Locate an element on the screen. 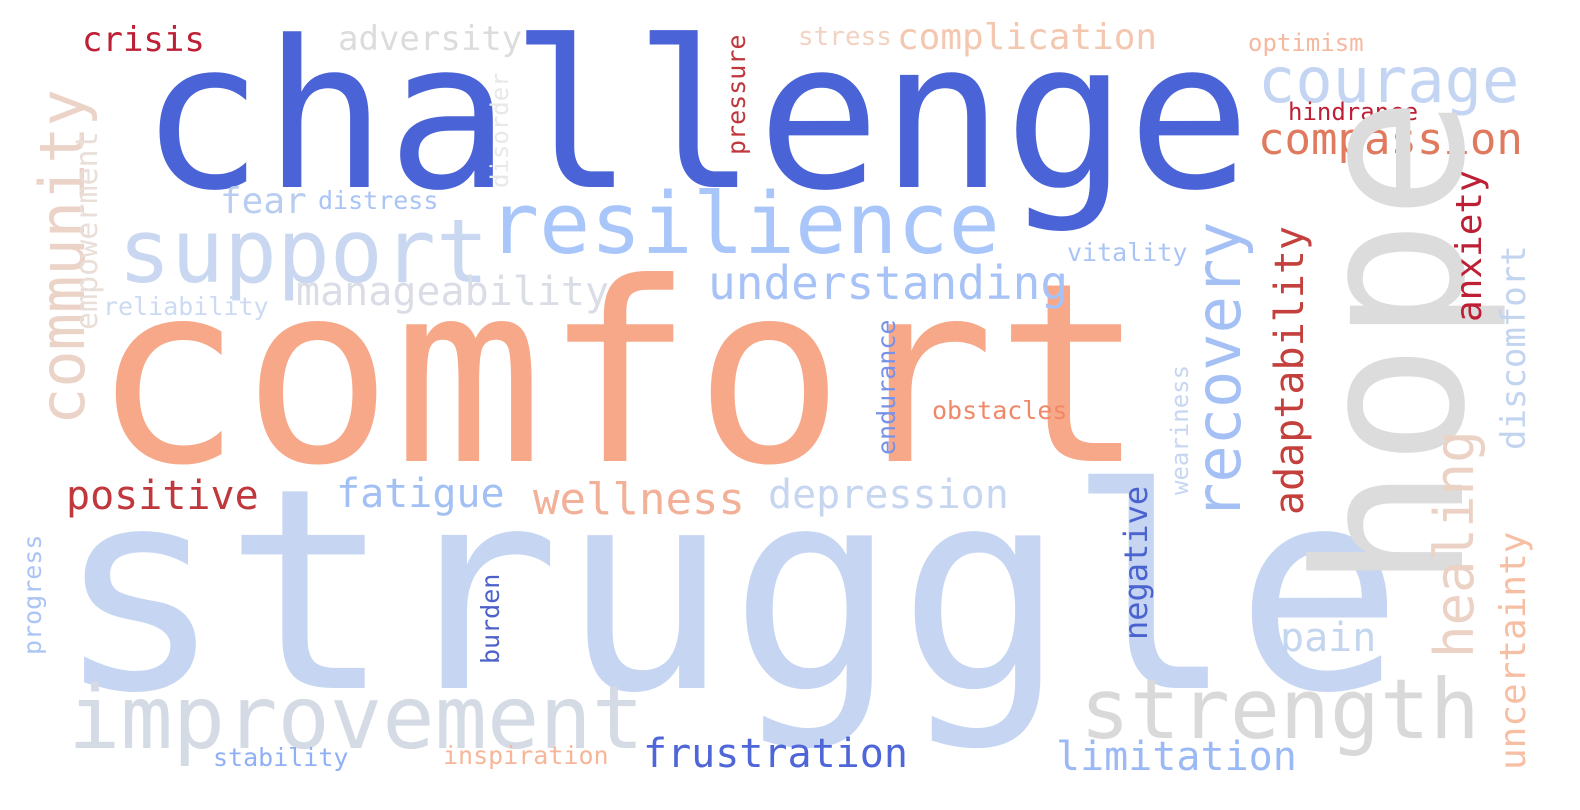  word-stress: stress is located at coordinates (845, 37).